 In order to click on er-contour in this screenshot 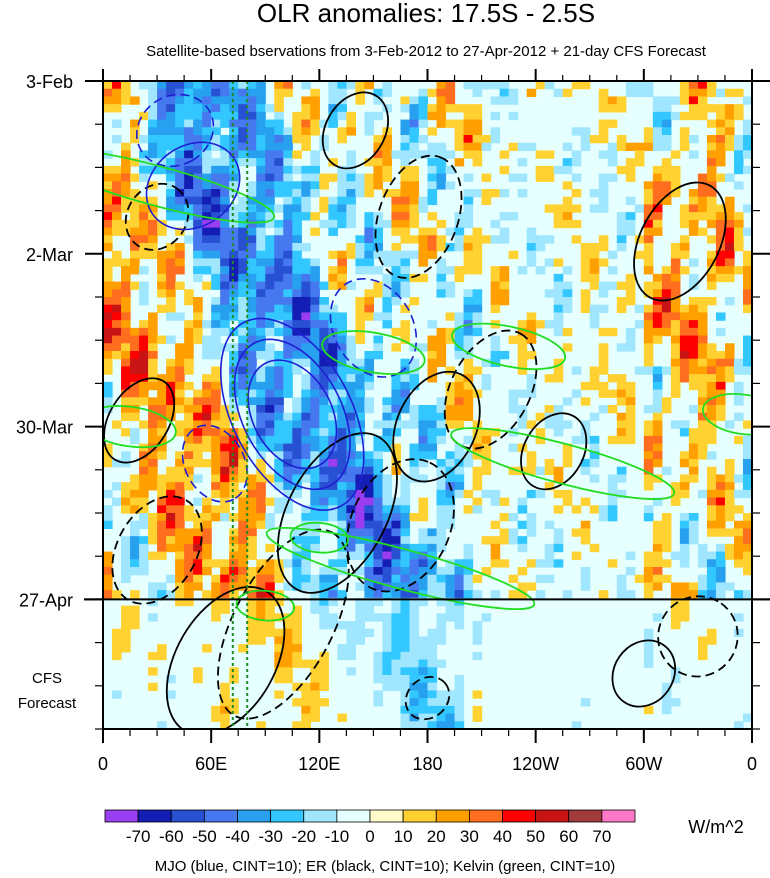, I will do `click(490, 389)`.